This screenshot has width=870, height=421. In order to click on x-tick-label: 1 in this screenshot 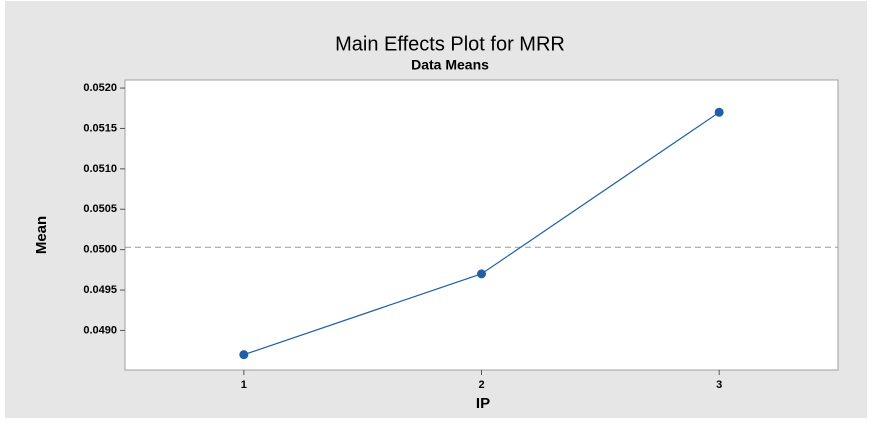, I will do `click(244, 385)`.